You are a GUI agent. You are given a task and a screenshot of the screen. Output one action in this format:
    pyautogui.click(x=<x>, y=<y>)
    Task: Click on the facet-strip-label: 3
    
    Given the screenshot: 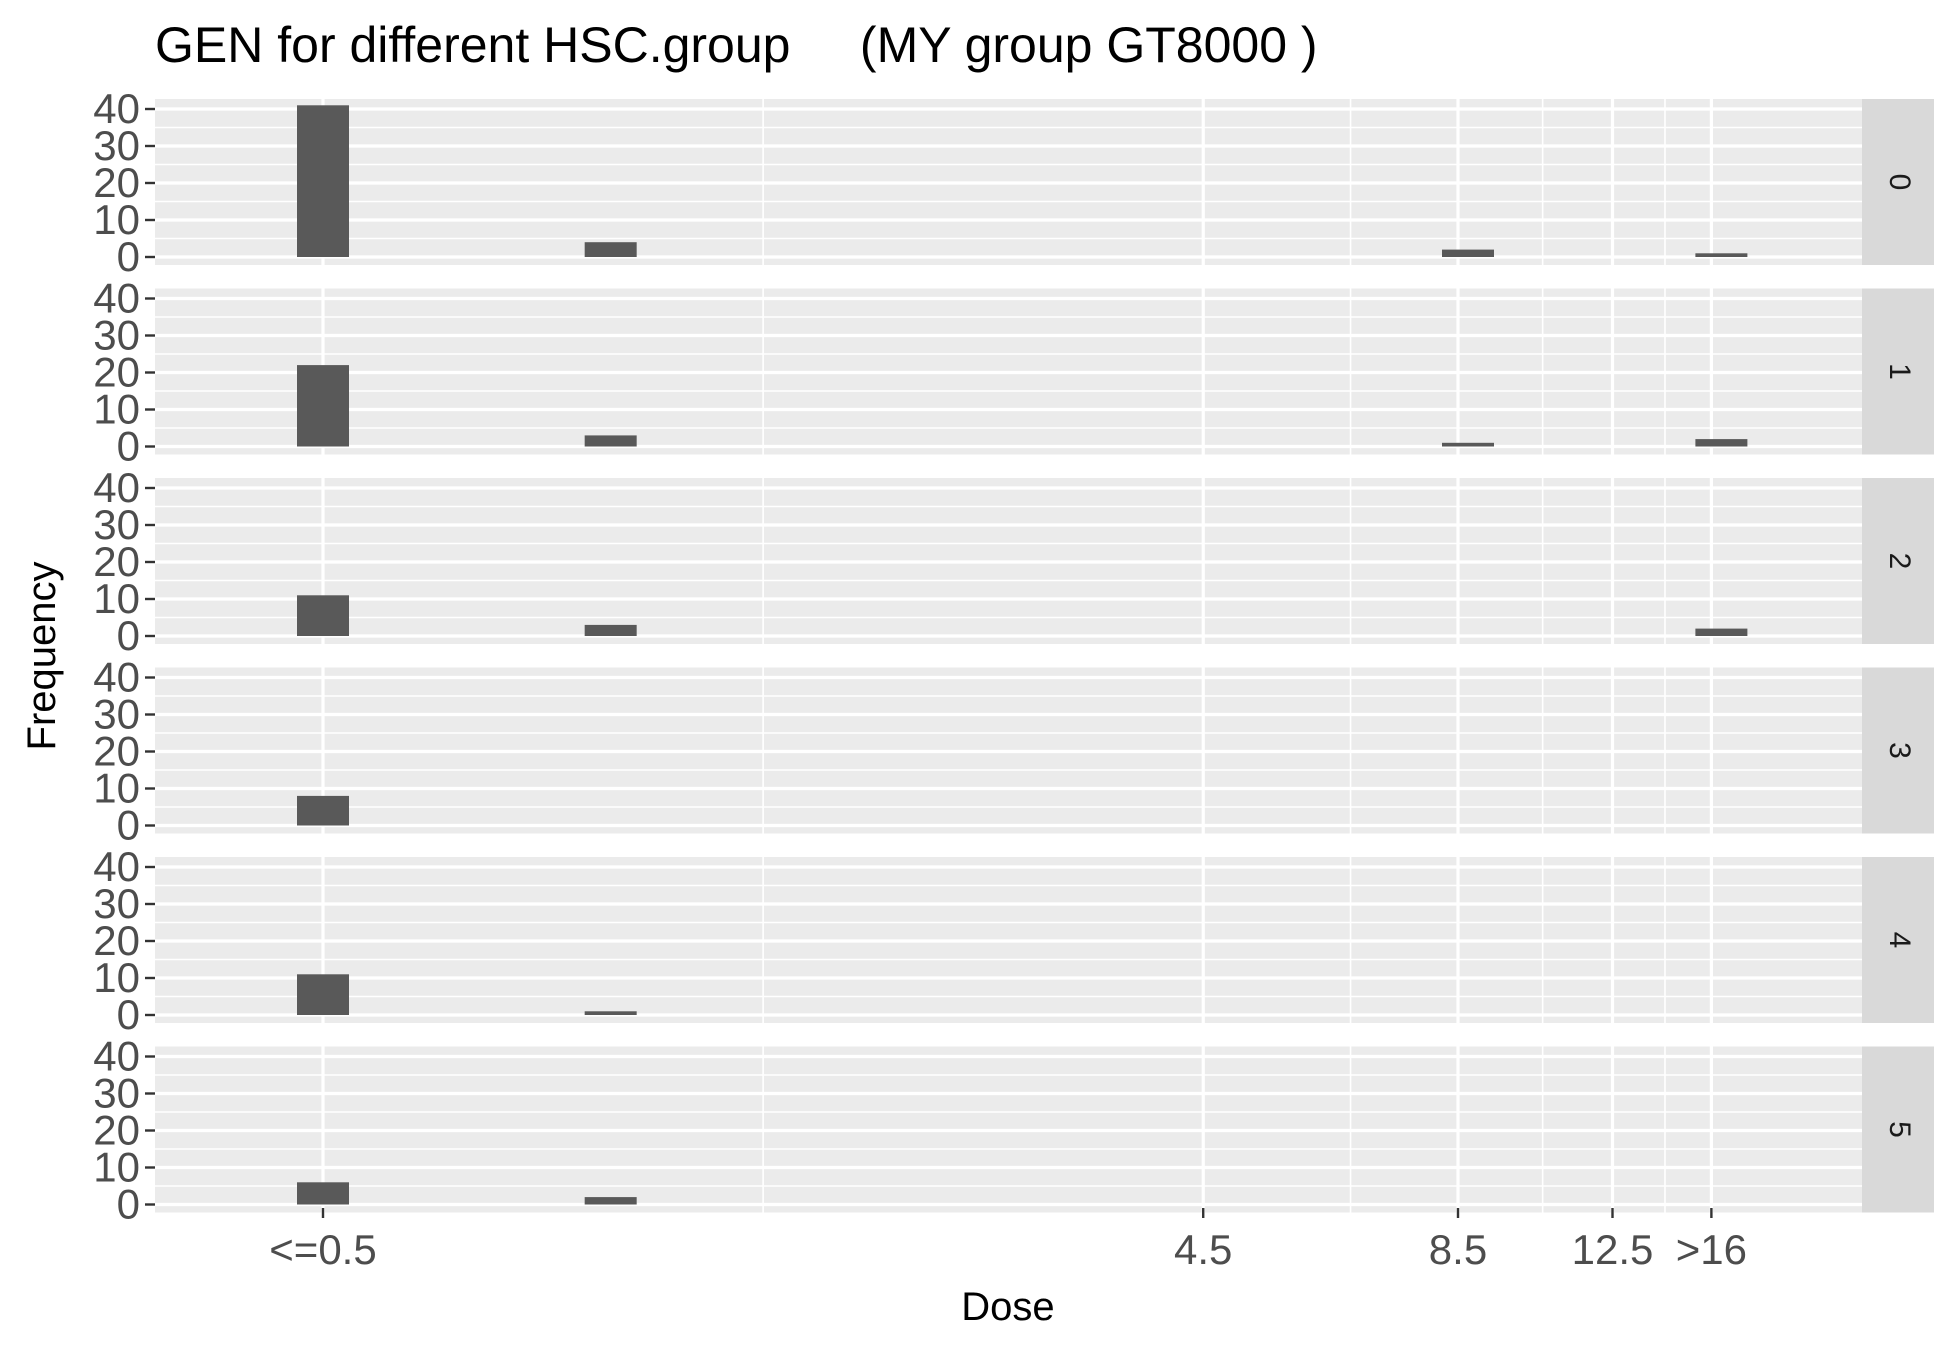 What is the action you would take?
    pyautogui.click(x=1899, y=750)
    